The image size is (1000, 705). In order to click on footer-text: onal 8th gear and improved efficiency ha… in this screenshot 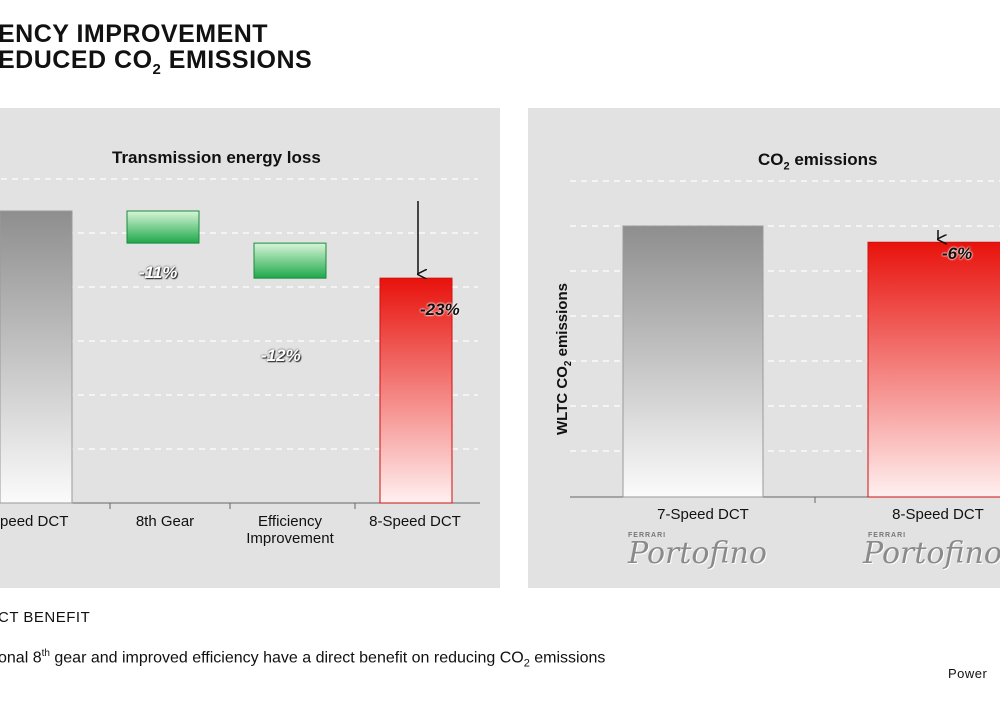, I will do `click(302, 659)`.